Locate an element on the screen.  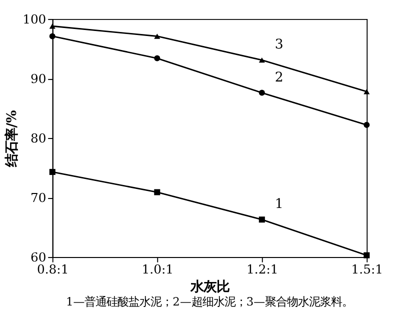
x-axis-title: 水灰比 is located at coordinates (210, 286).